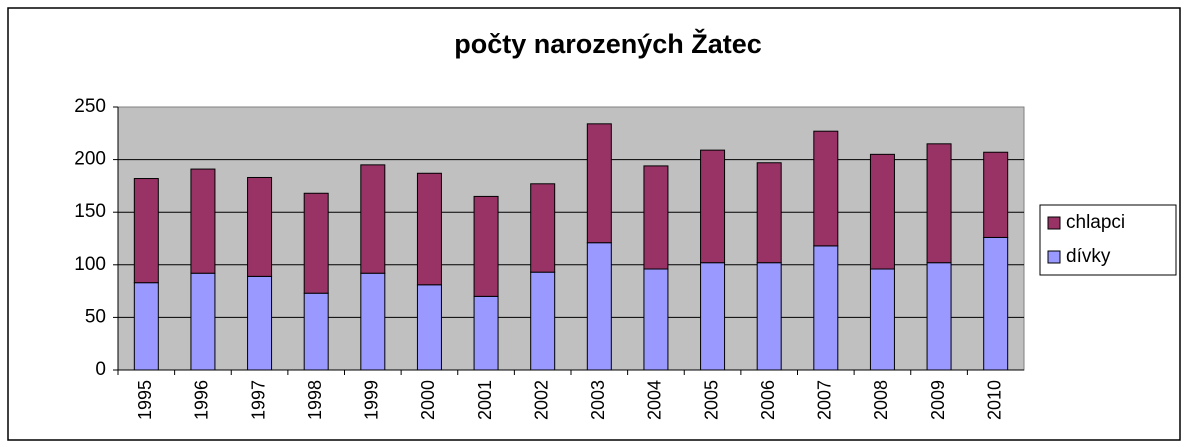  I want to click on x-tick-label: 1996, so click(202, 400).